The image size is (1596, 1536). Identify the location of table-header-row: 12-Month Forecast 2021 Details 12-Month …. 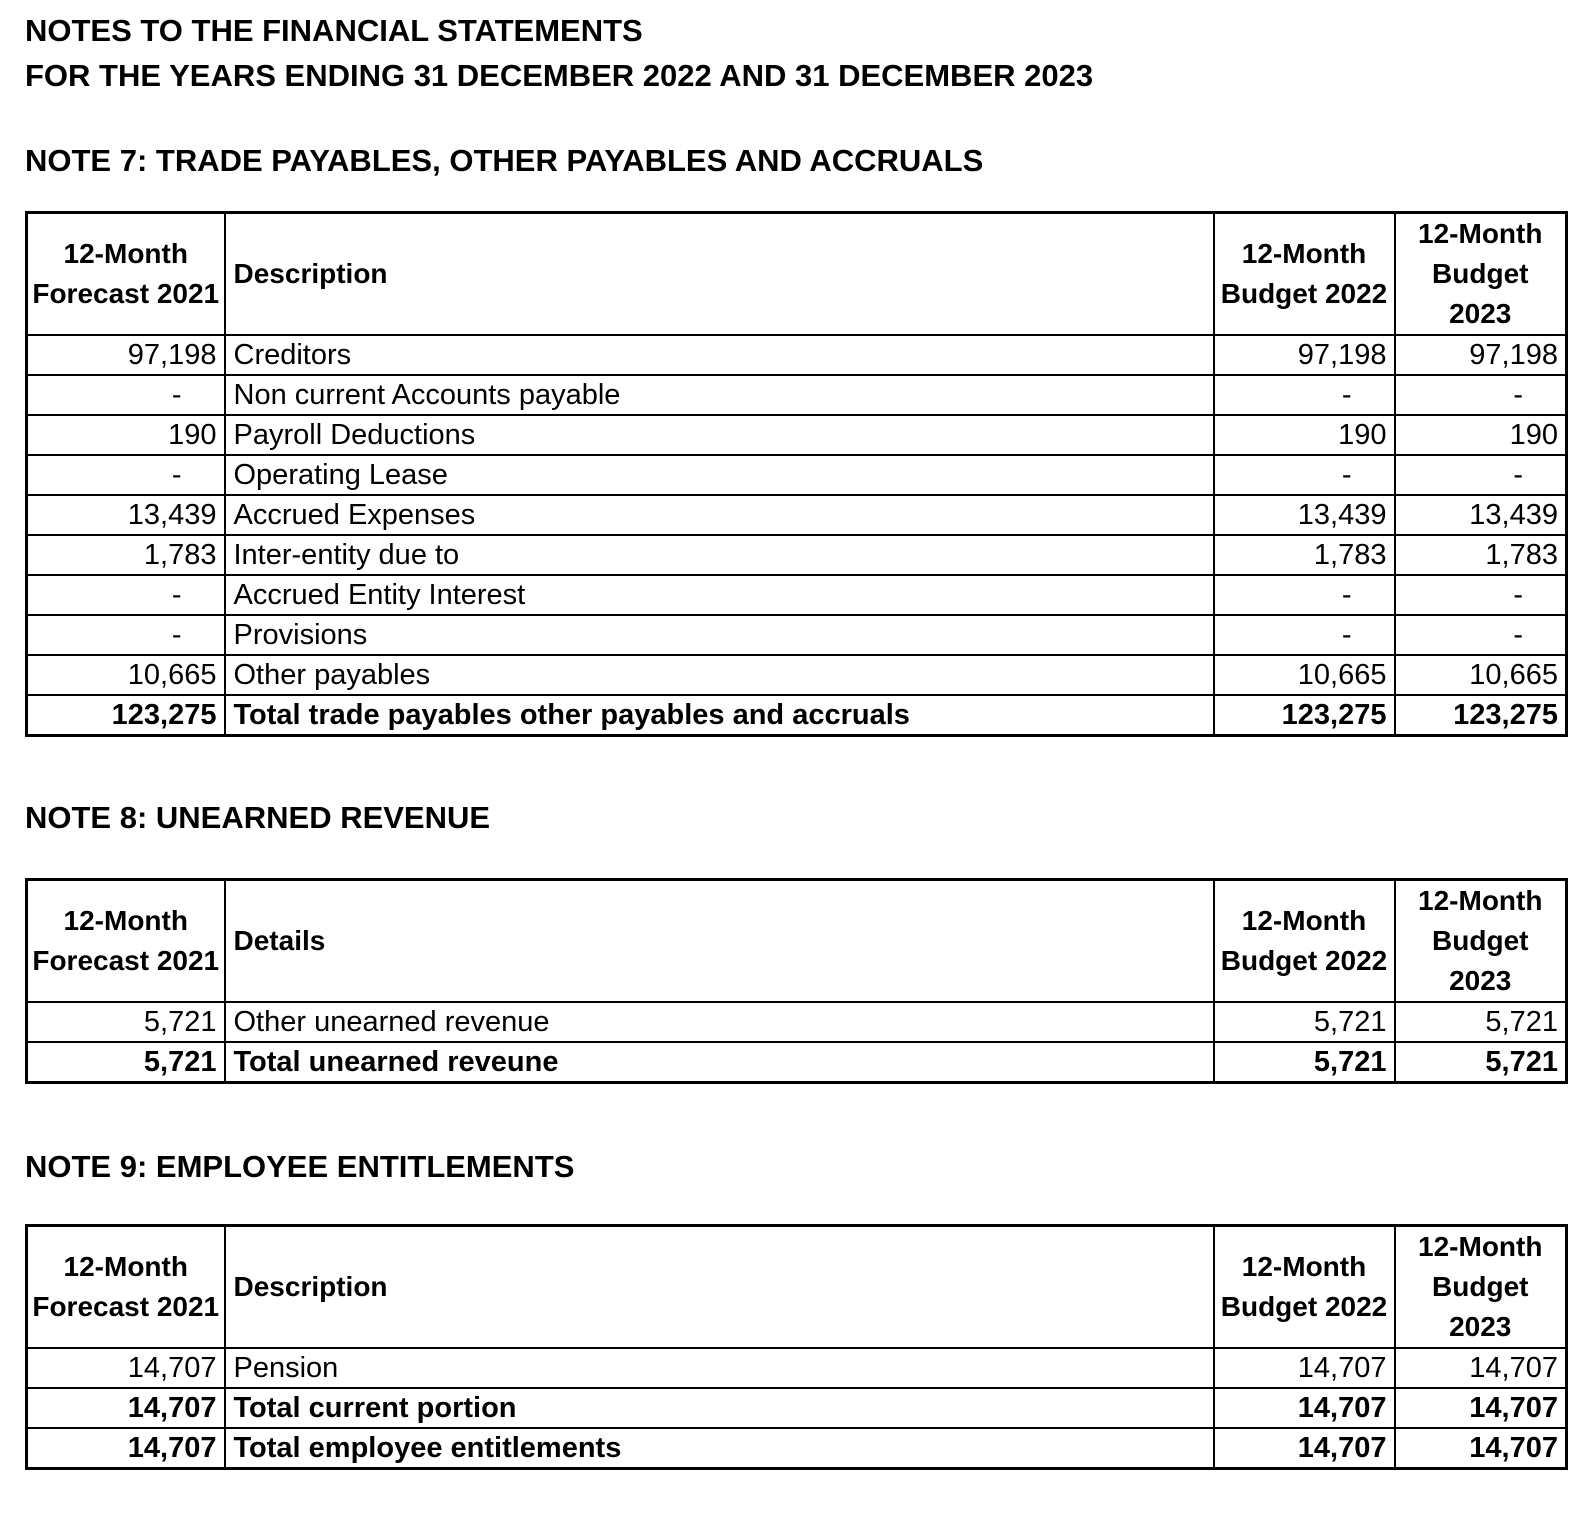
(796, 940).